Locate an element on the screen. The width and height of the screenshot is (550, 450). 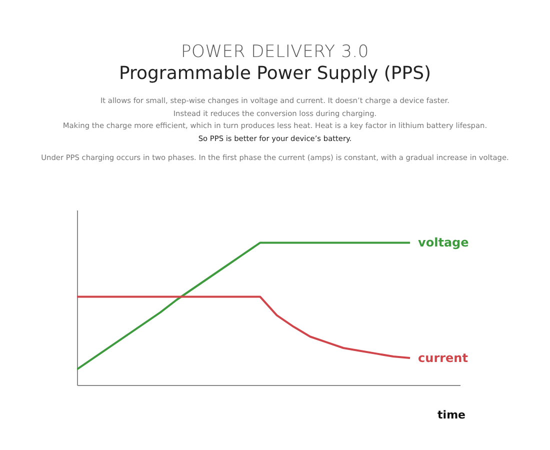
chart-subtitle: Programmable Power Supply (PPS) is located at coordinates (275, 74).